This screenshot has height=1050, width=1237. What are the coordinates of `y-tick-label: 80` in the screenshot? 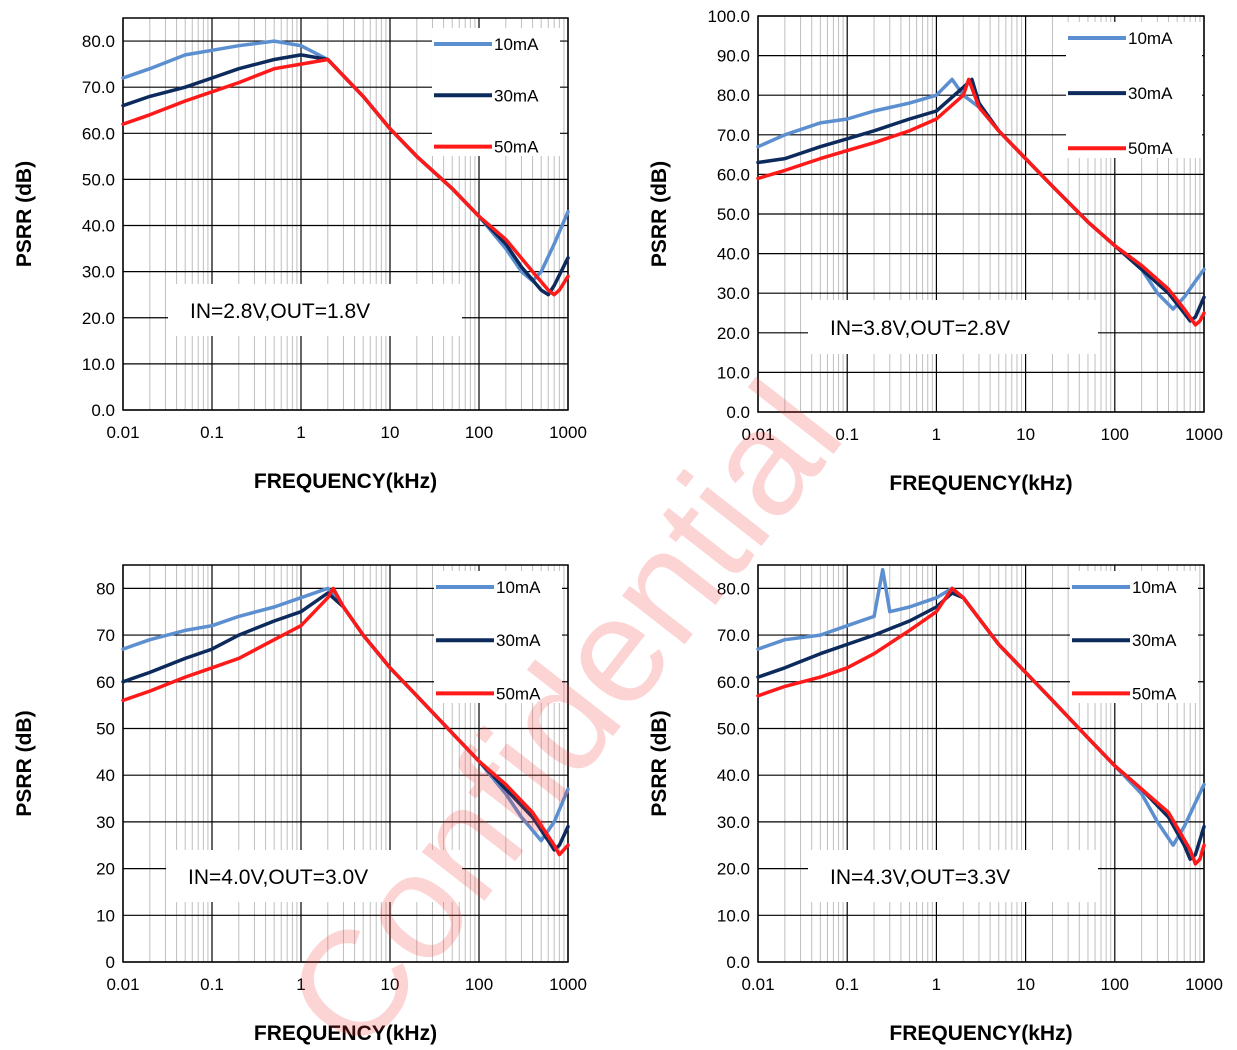 It's located at (105, 588).